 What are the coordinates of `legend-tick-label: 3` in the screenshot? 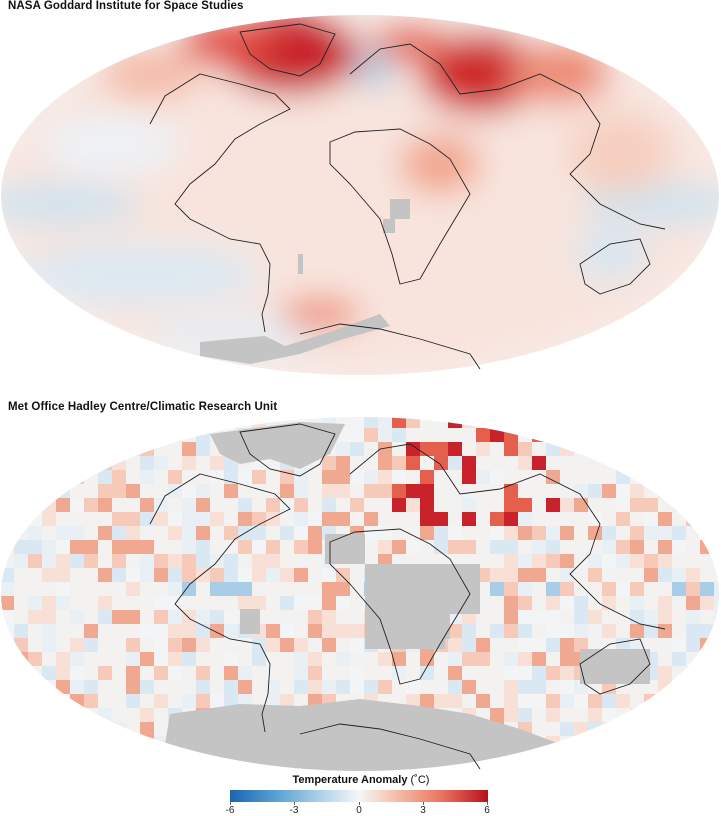 It's located at (423, 810).